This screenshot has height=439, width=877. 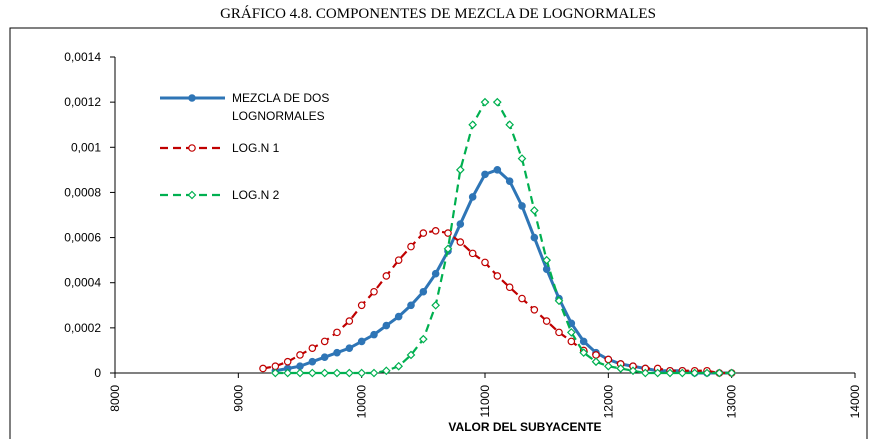 I want to click on x-tick-label: 12000, so click(x=608, y=402).